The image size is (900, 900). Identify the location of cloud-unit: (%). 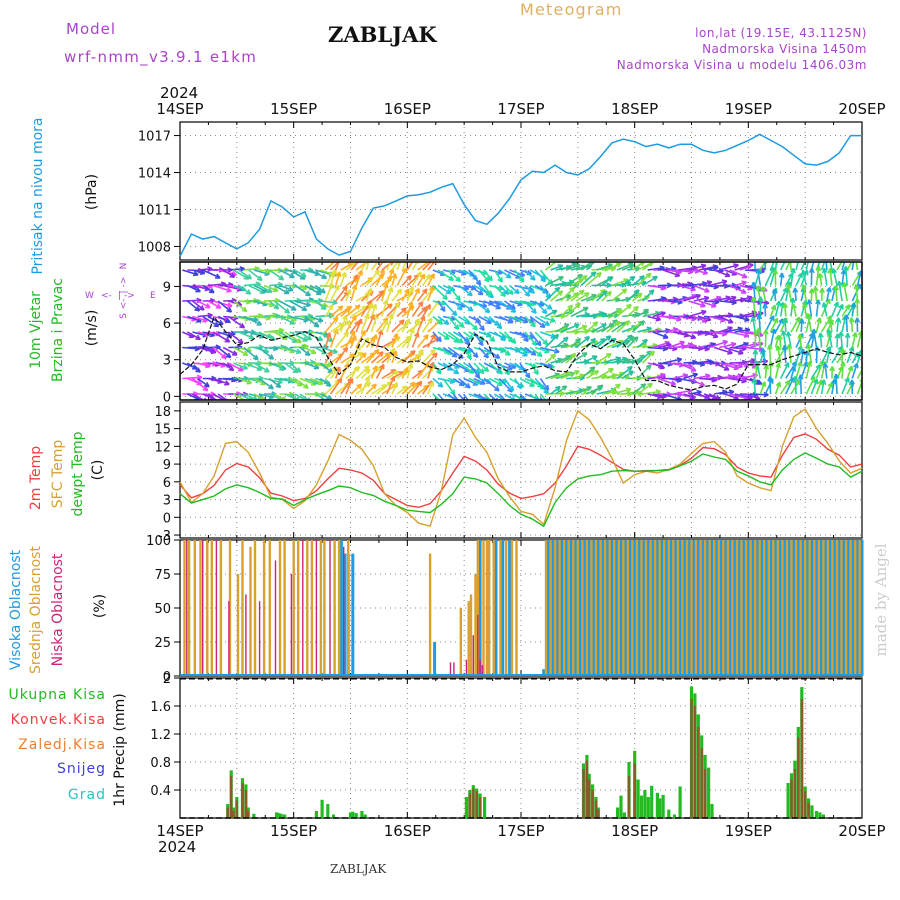
(100, 606).